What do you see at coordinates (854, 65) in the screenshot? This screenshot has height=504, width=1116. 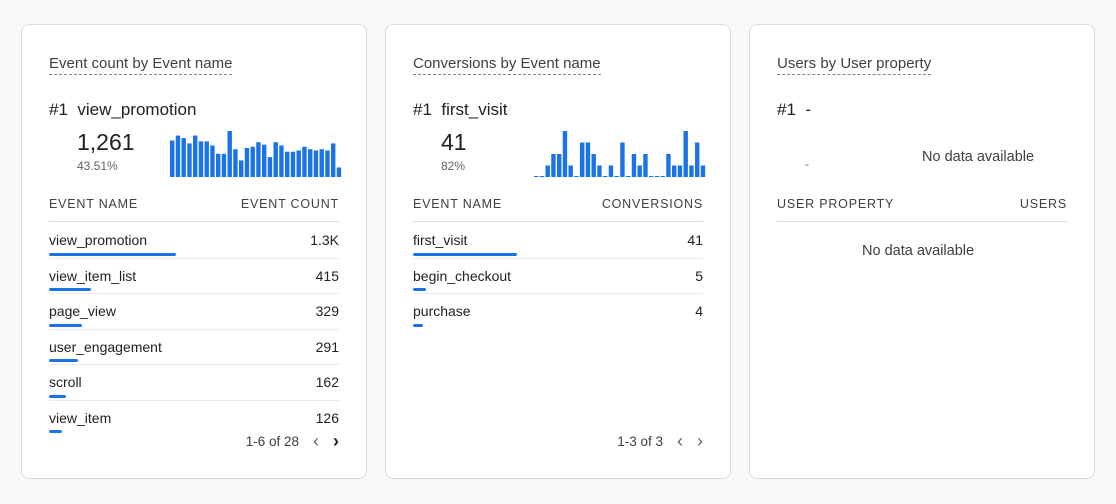 I see `card-title: Users by User property` at bounding box center [854, 65].